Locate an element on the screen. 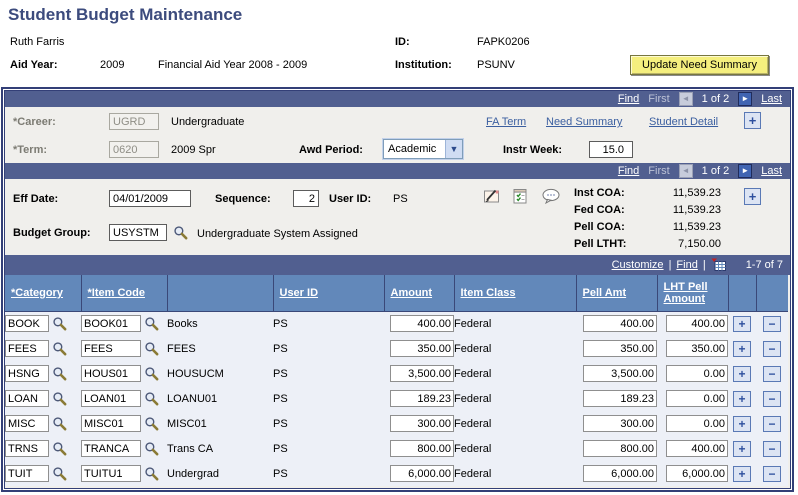 This screenshot has width=798, height=495. sort-item-code-link: *Item Code is located at coordinates (116, 292).